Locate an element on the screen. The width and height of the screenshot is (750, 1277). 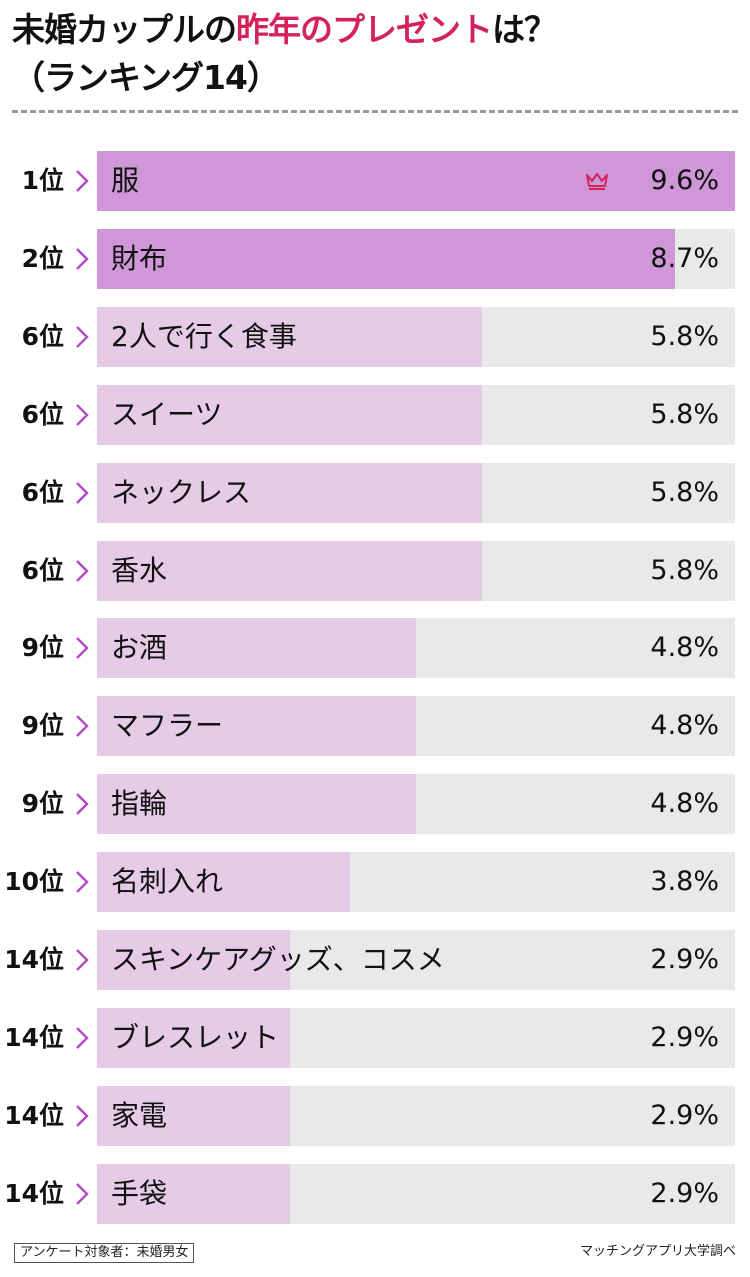
category-label: スキンケアグッズ、コスメ is located at coordinates (278, 959).